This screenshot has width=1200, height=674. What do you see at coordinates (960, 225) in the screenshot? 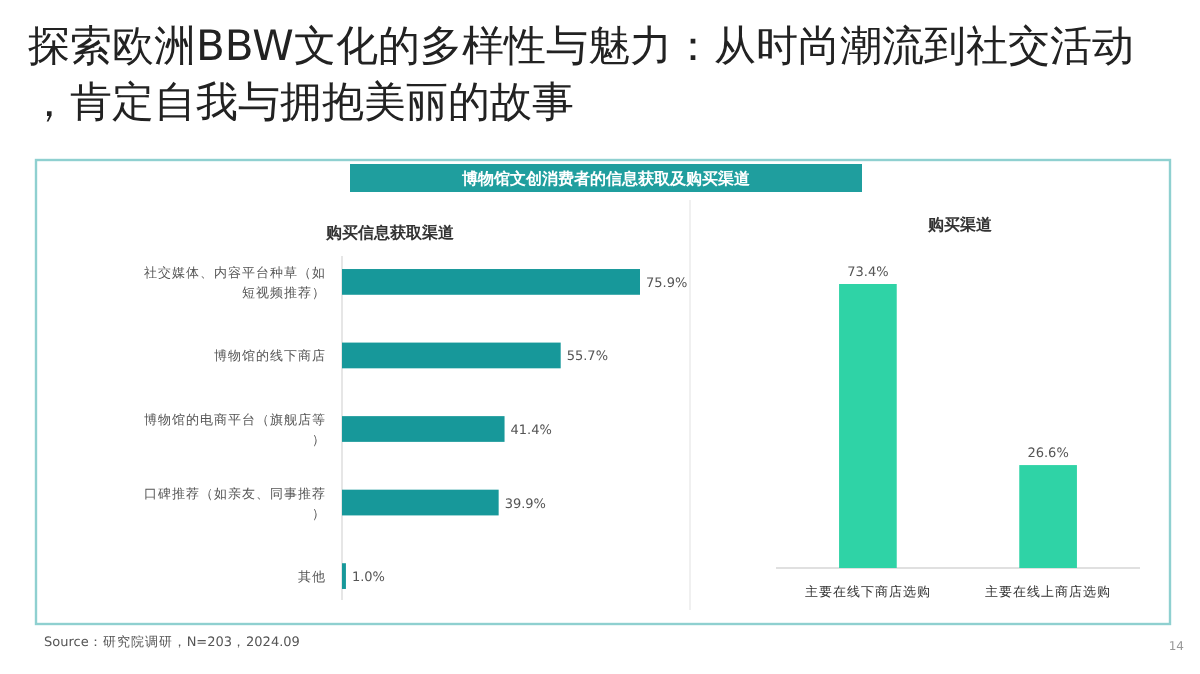
I see `chart-title: 购买渠道` at bounding box center [960, 225].